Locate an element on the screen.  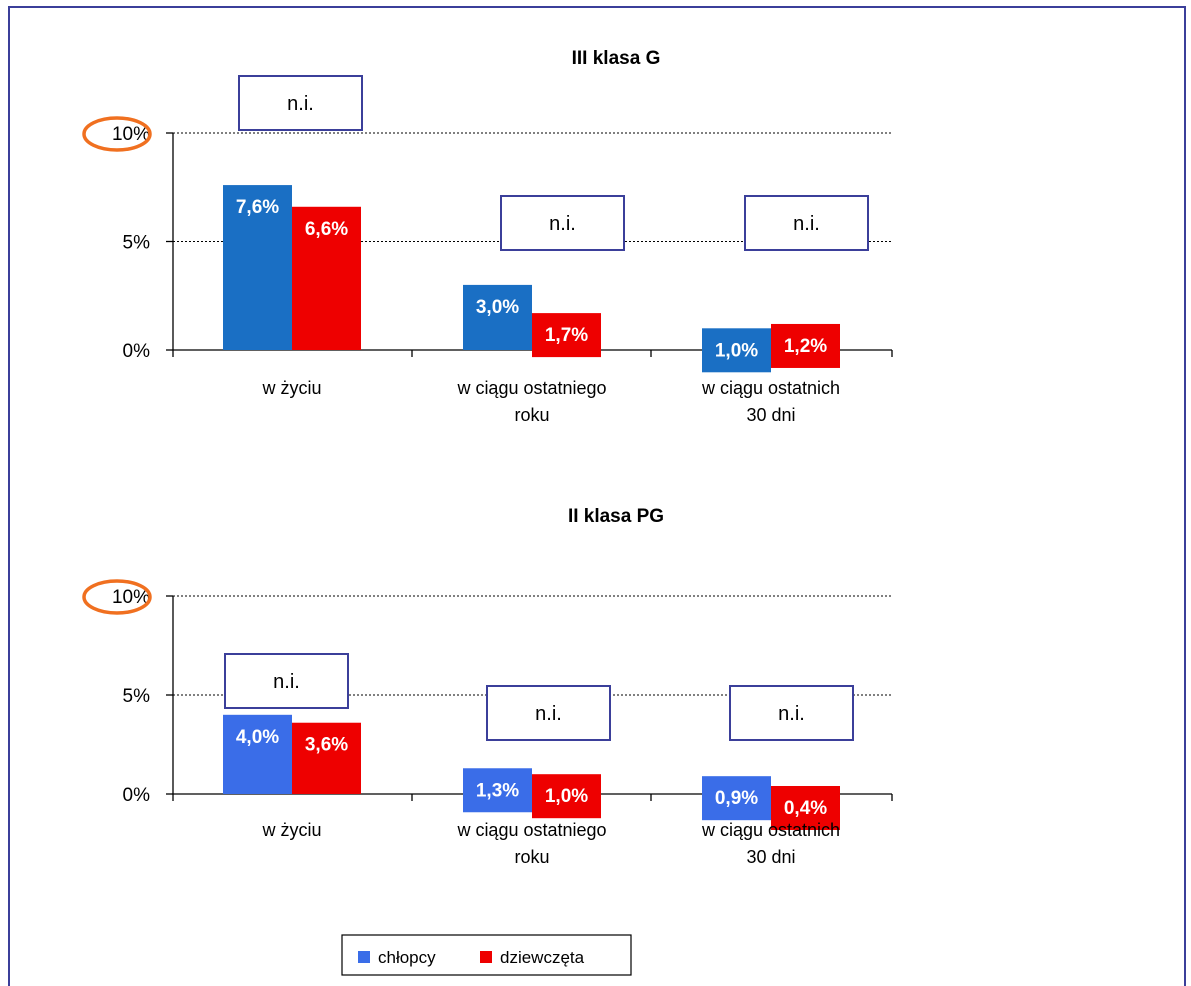
data-label: 1,3% is located at coordinates (497, 790).